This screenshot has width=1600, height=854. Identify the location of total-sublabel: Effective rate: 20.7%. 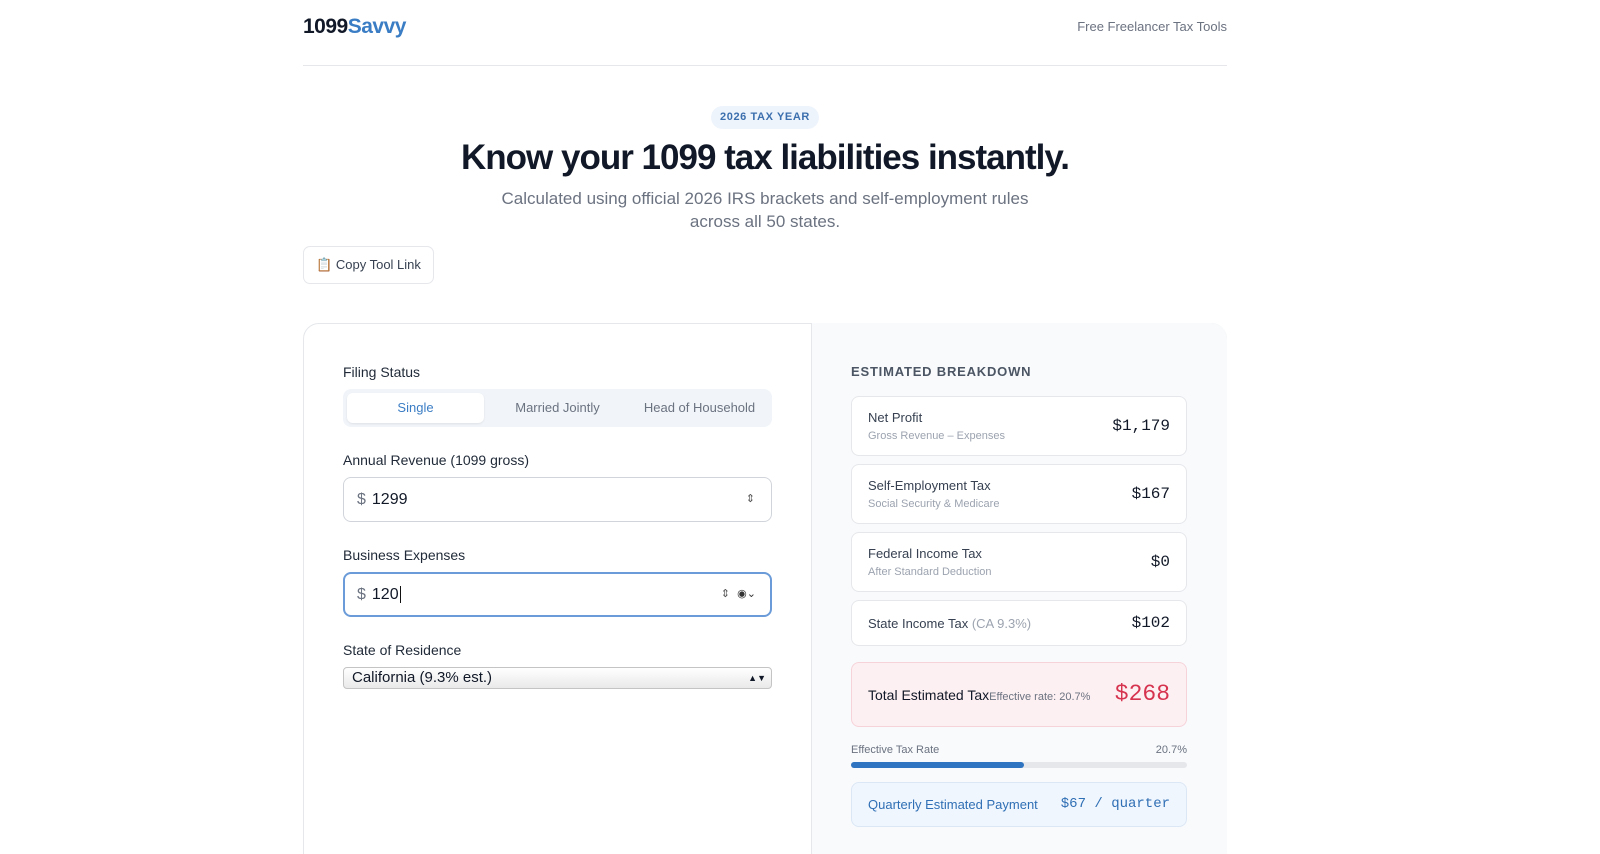
(1040, 697).